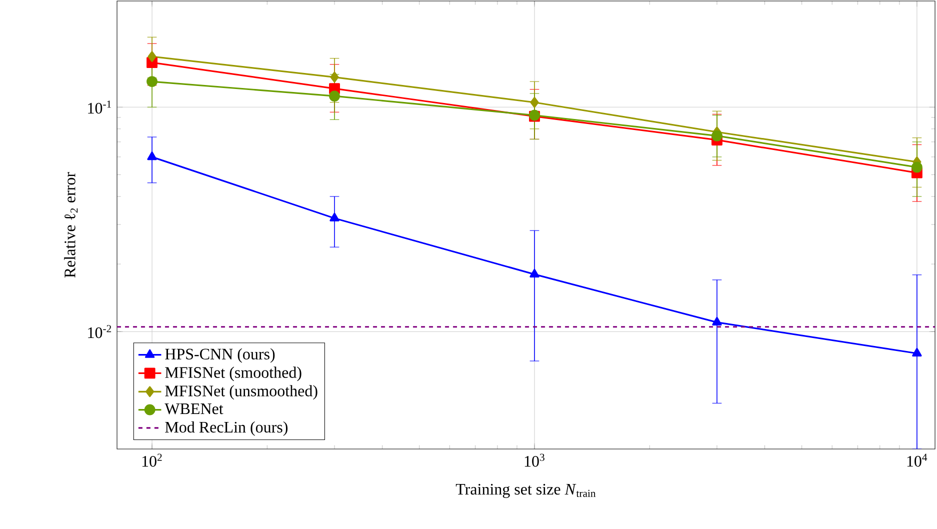 Image resolution: width=937 pixels, height=529 pixels. Describe the element at coordinates (100, 331) in the screenshot. I see `y-tick-label: 10$^{-2}$` at that location.